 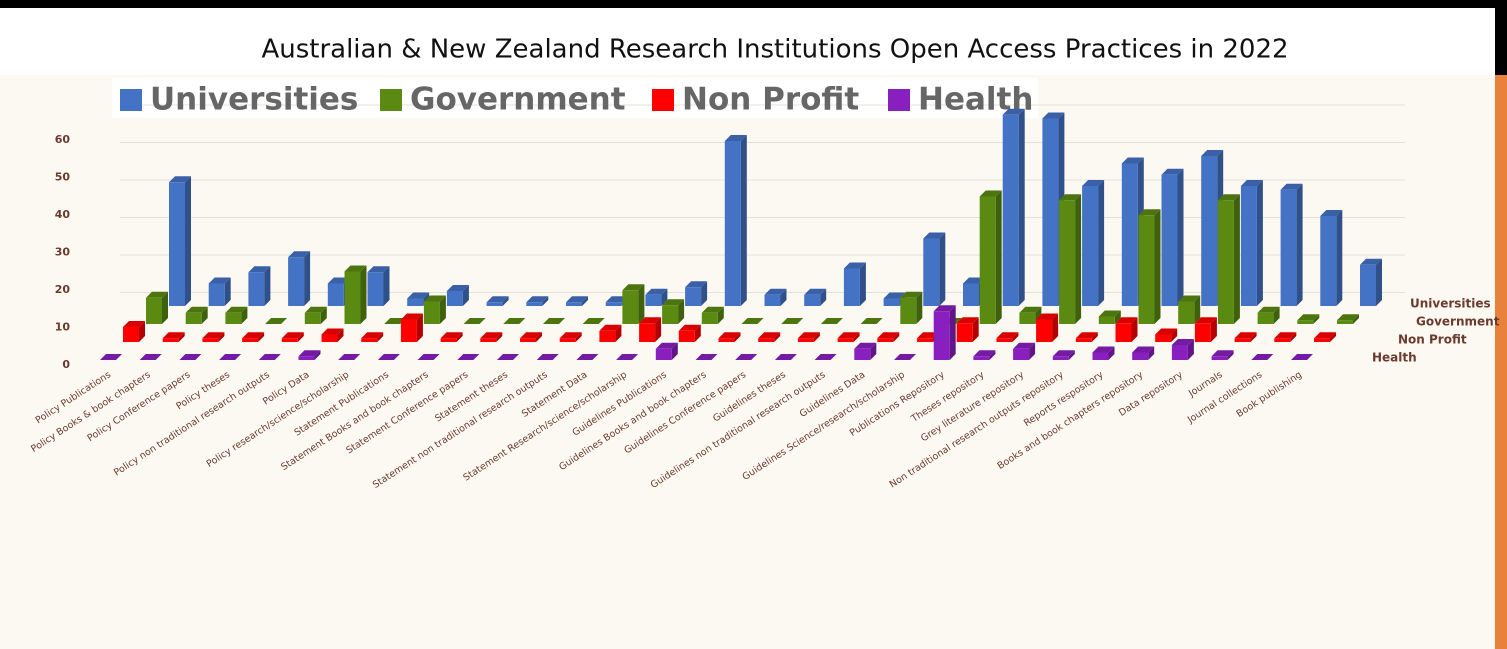 What do you see at coordinates (63, 177) in the screenshot?
I see `y-tick-label: 50` at bounding box center [63, 177].